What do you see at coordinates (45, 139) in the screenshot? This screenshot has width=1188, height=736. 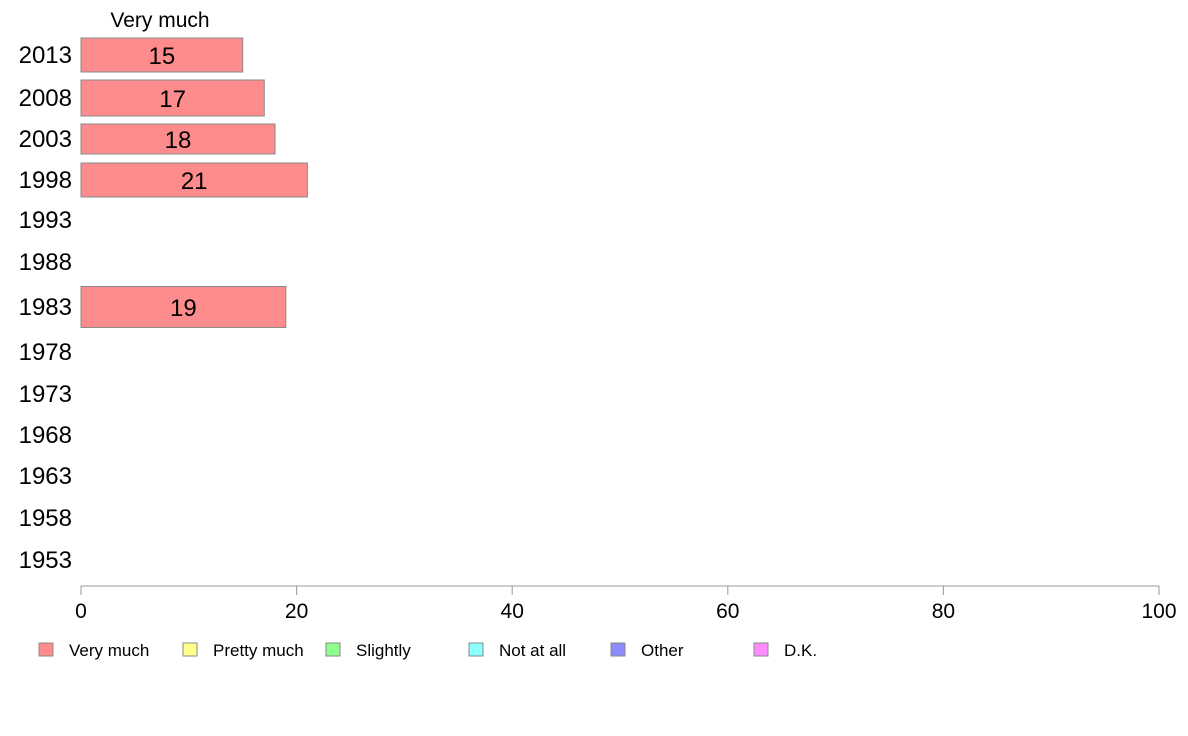 I see `category-label: 2003` at bounding box center [45, 139].